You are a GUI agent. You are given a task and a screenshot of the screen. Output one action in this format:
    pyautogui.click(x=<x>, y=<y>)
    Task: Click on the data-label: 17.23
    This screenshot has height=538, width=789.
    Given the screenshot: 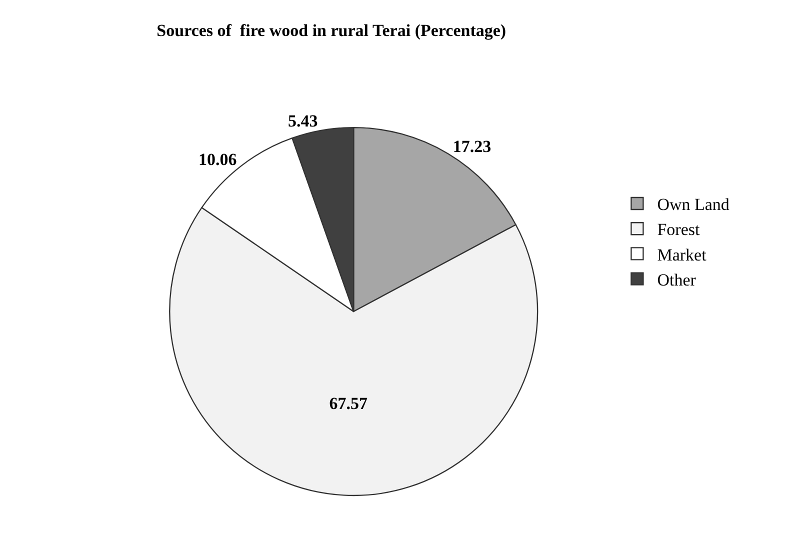 What is the action you would take?
    pyautogui.click(x=472, y=146)
    